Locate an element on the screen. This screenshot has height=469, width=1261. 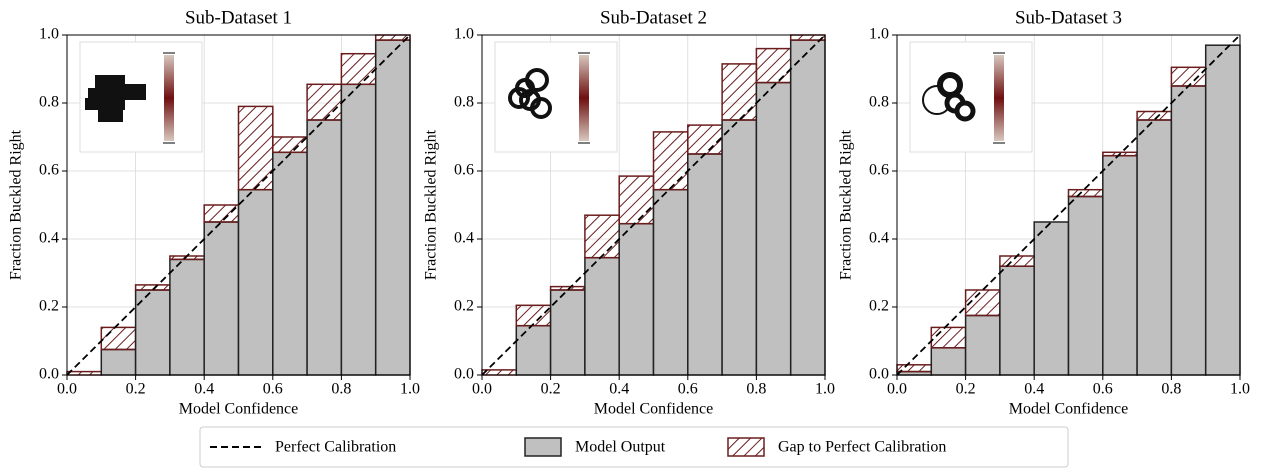
inset-frame is located at coordinates (556, 97).